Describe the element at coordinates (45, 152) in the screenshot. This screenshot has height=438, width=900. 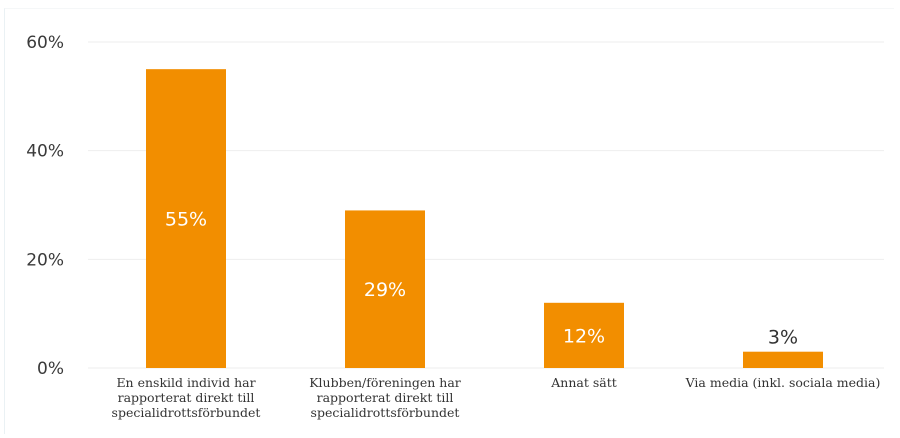
I see `y-tick-label: 40%` at that location.